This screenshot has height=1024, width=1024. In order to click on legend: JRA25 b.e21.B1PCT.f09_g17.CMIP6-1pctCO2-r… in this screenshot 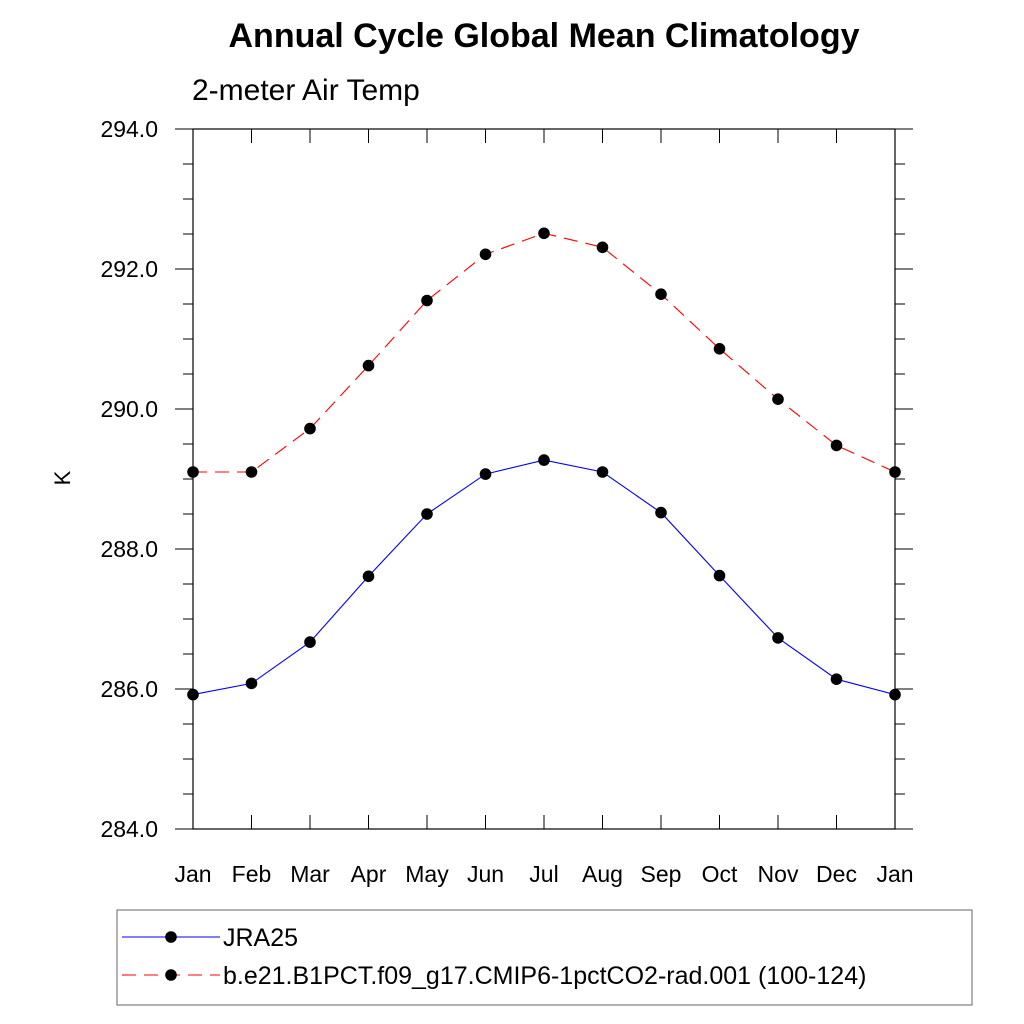, I will do `click(544, 957)`.